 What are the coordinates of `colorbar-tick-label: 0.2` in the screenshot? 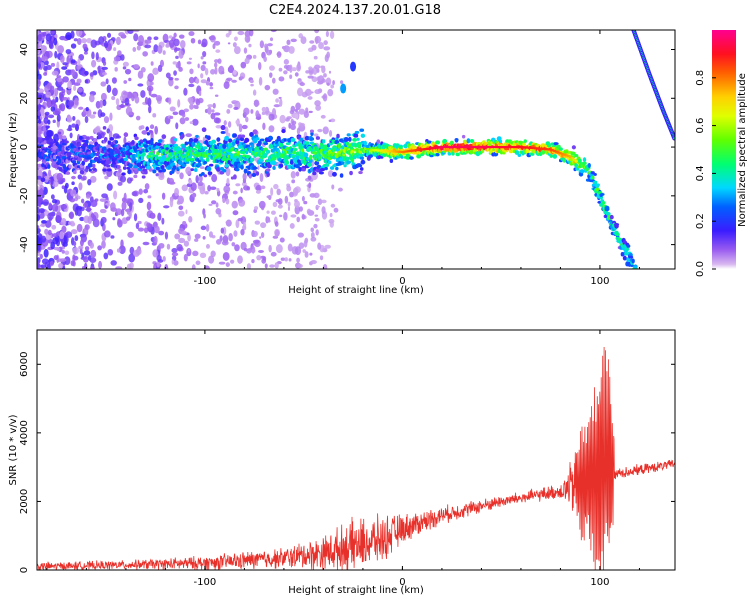 It's located at (700, 221).